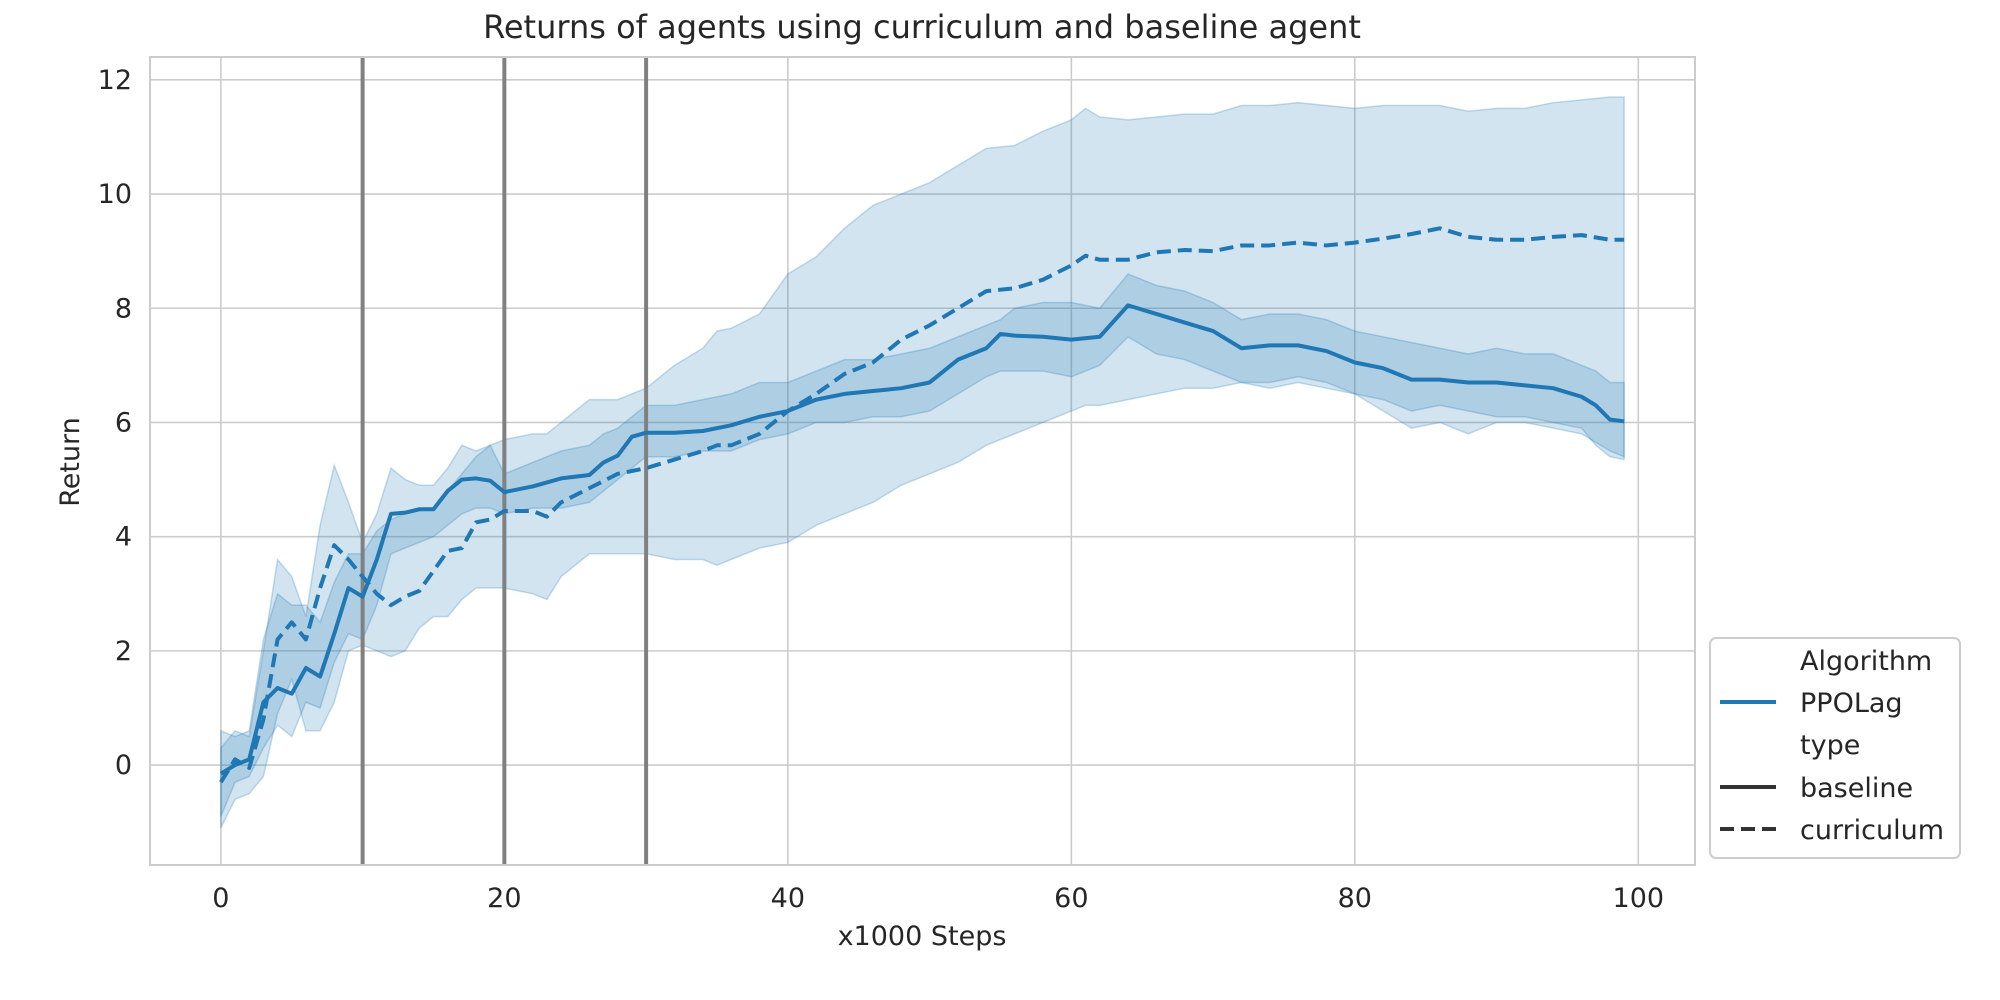 This screenshot has width=2000, height=1000. Describe the element at coordinates (70, 462) in the screenshot. I see `y-axis-label: Return` at that location.